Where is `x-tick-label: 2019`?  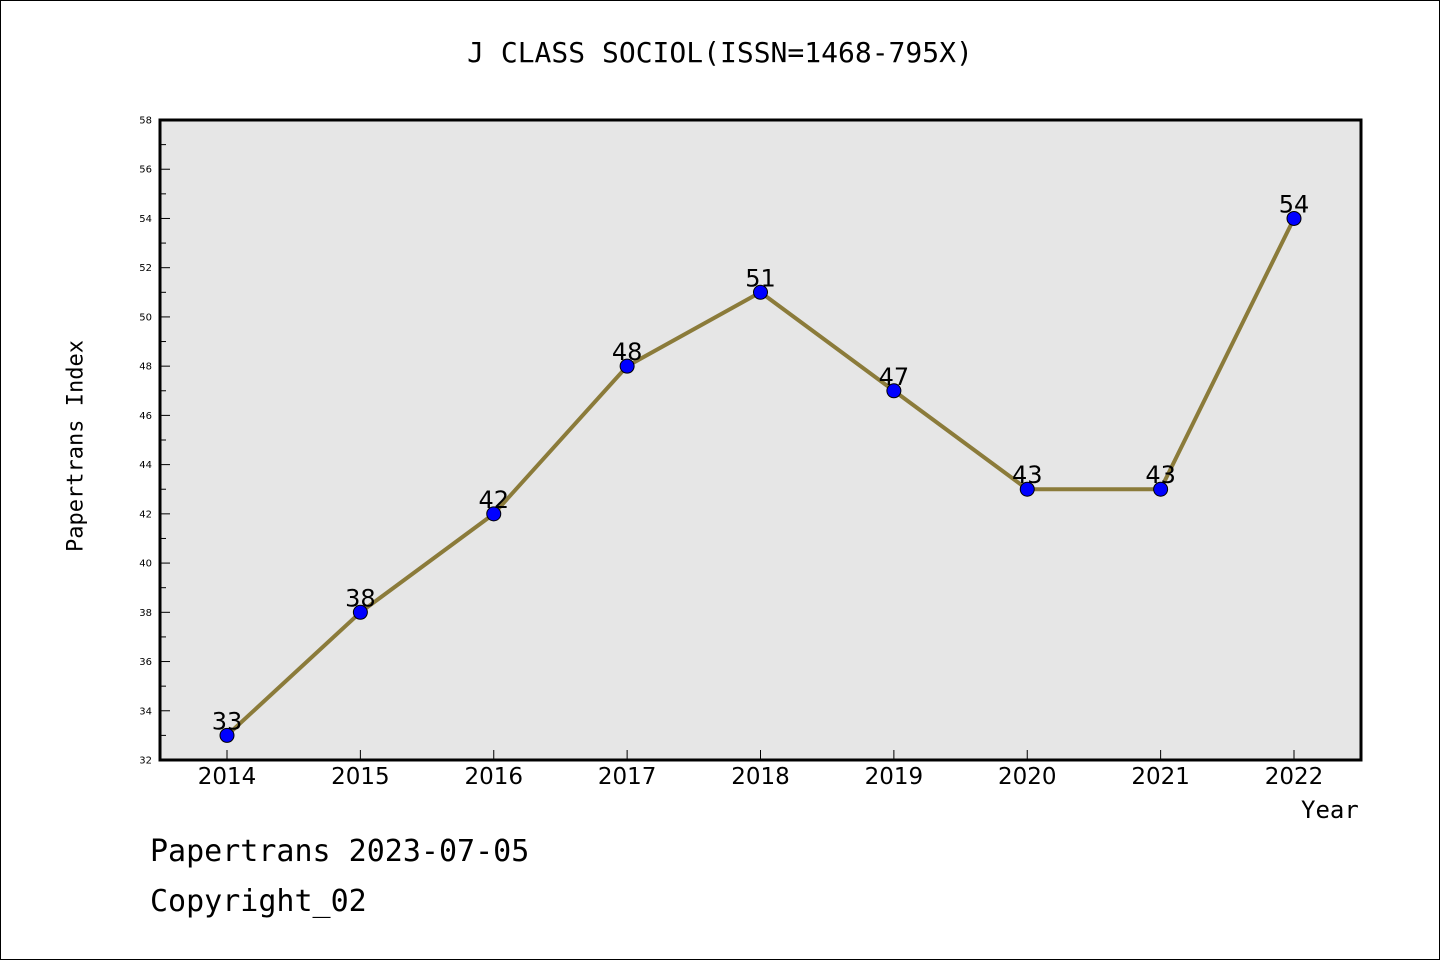
x-tick-label: 2019 is located at coordinates (894, 777).